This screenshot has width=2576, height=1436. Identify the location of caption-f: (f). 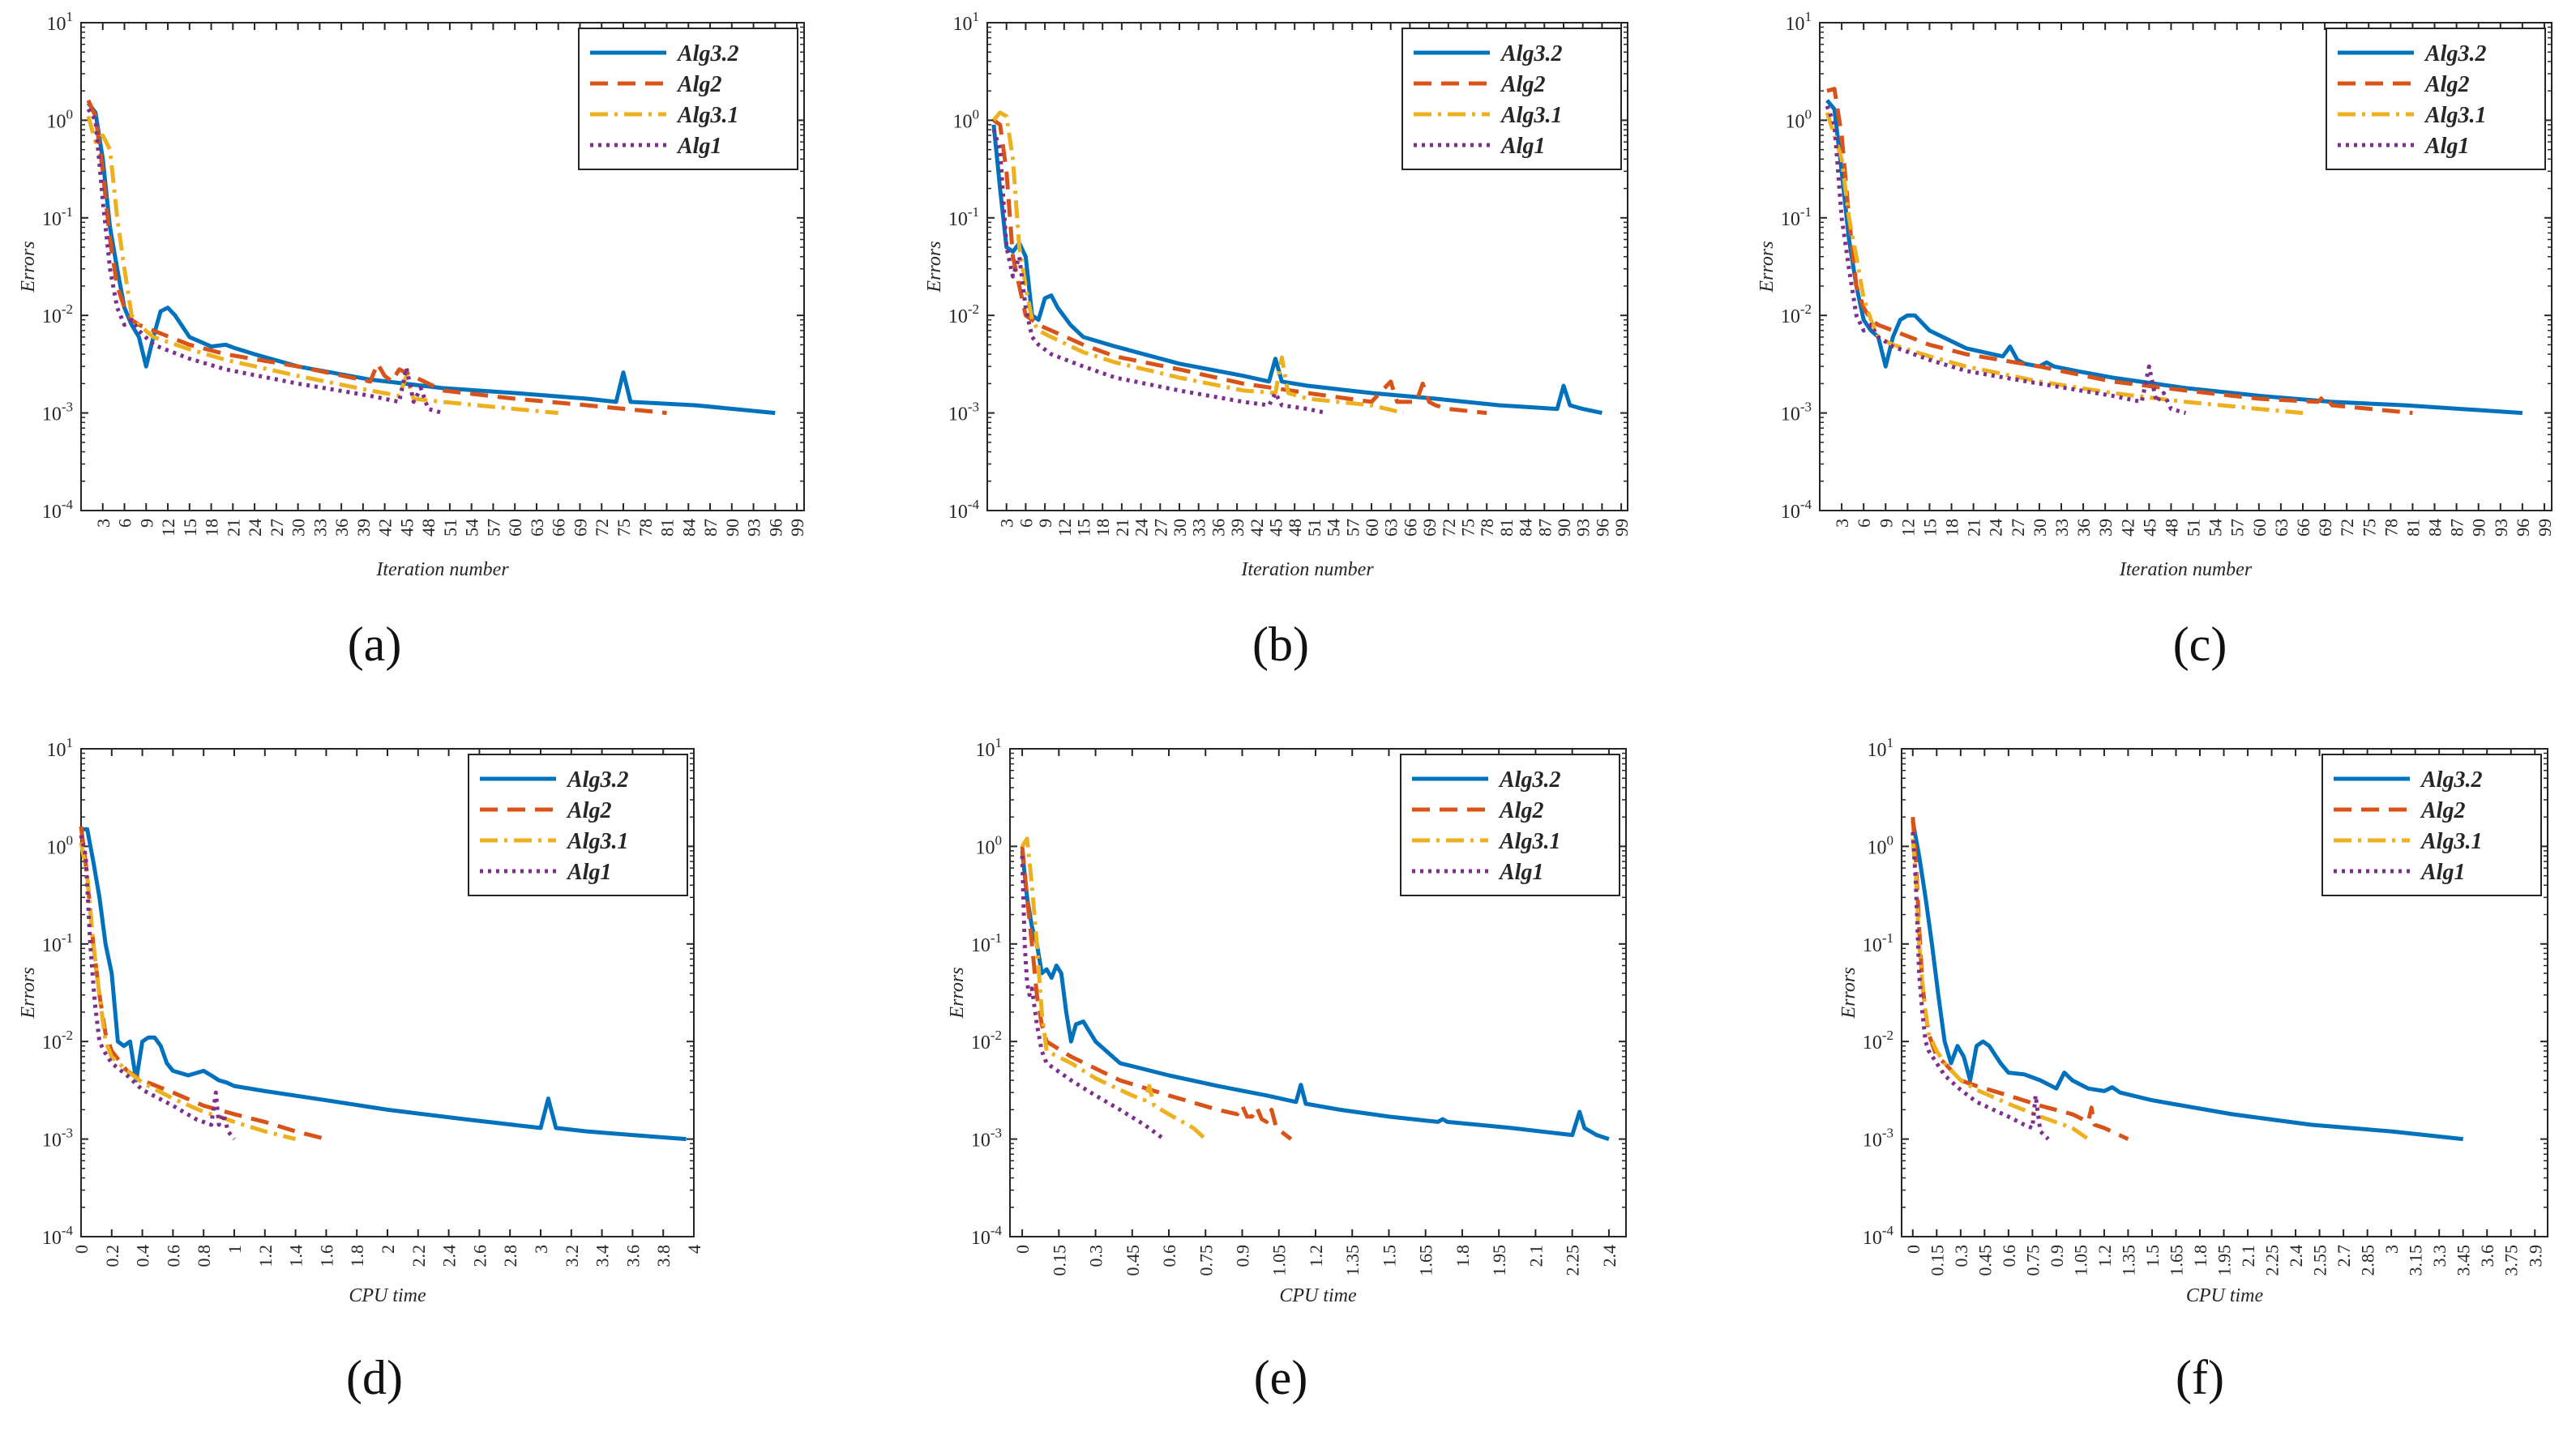
(2200, 1377).